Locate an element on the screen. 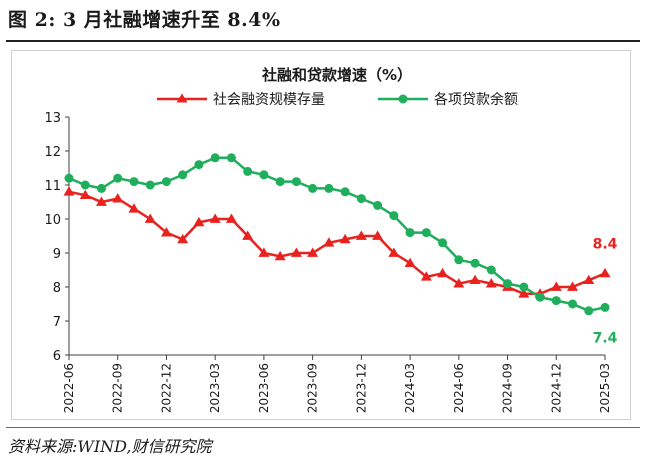 The width and height of the screenshot is (652, 462). legend-entry-social-financing: 社会融资规模存量 is located at coordinates (241, 100).